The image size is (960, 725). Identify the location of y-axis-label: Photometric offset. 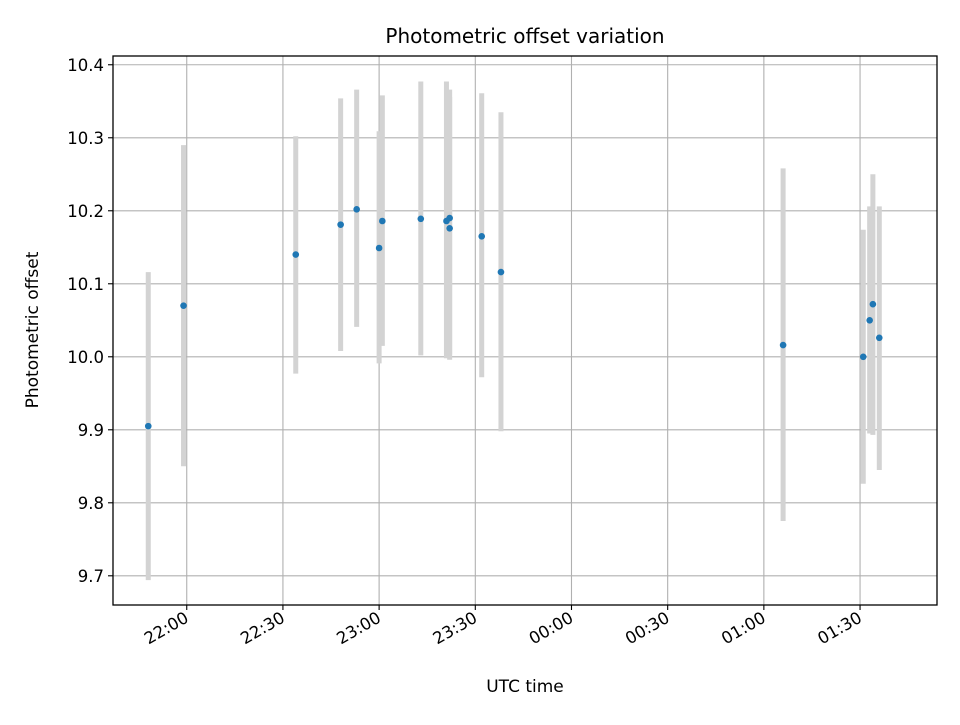
(33, 329).